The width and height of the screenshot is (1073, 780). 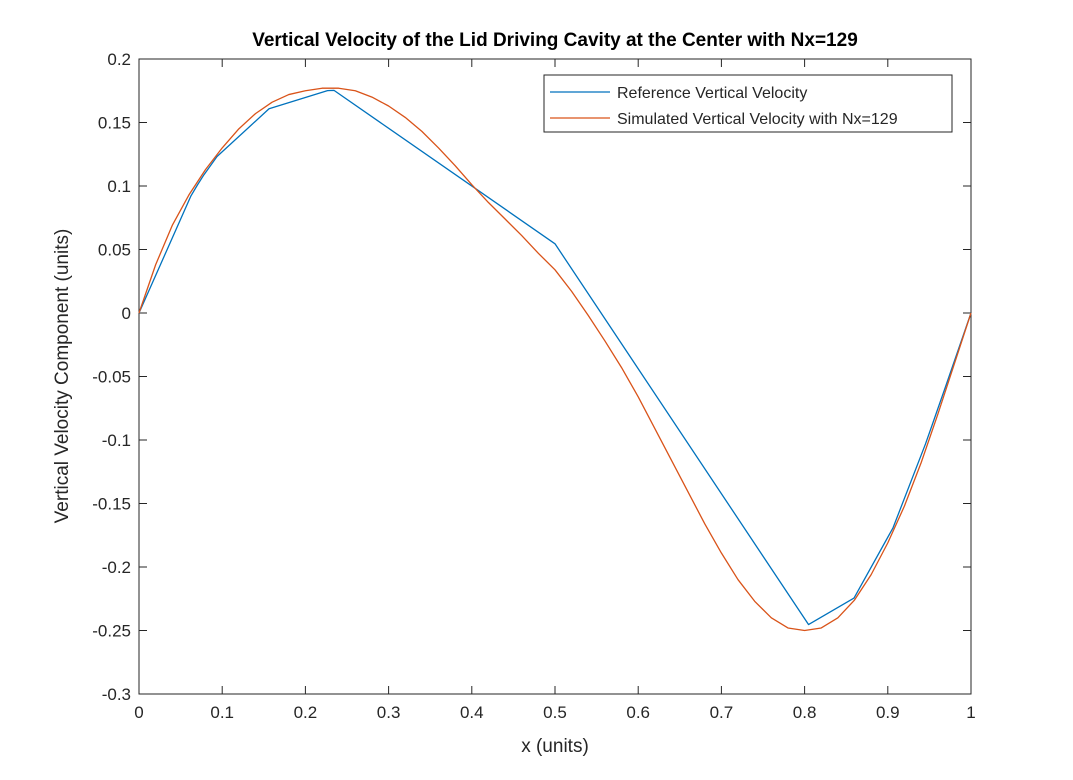 I want to click on y-tick-label: 0, so click(x=126, y=313).